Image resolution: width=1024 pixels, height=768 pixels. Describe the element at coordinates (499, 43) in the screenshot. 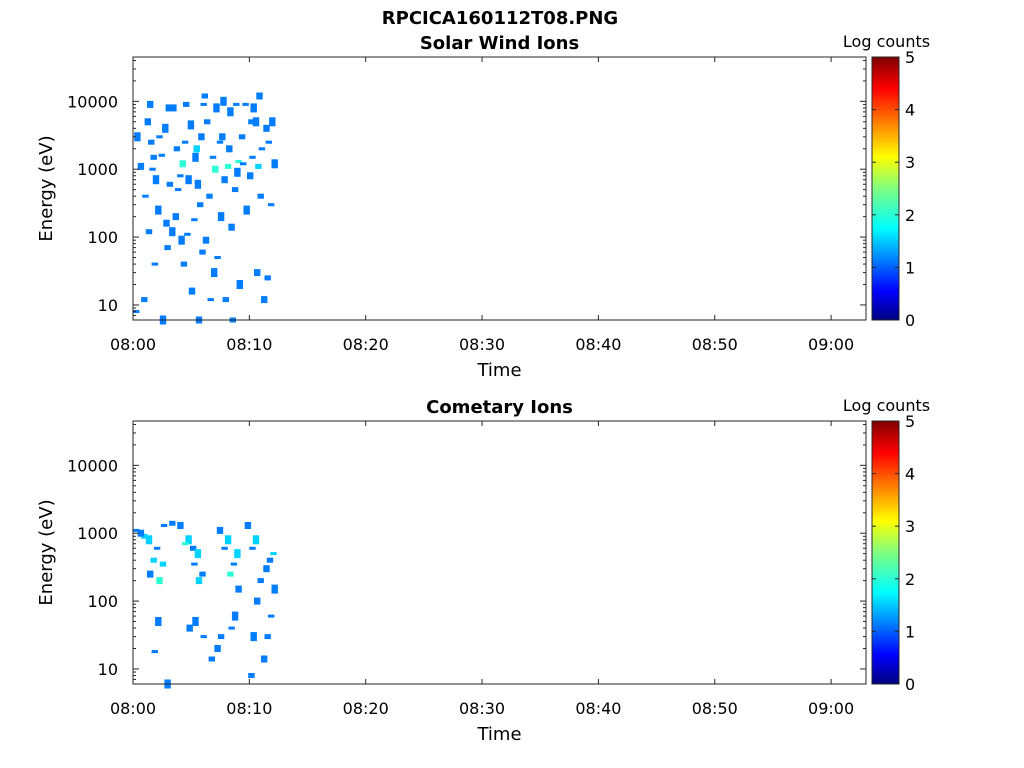

I see `panel-title: Solar Wind Ions` at that location.